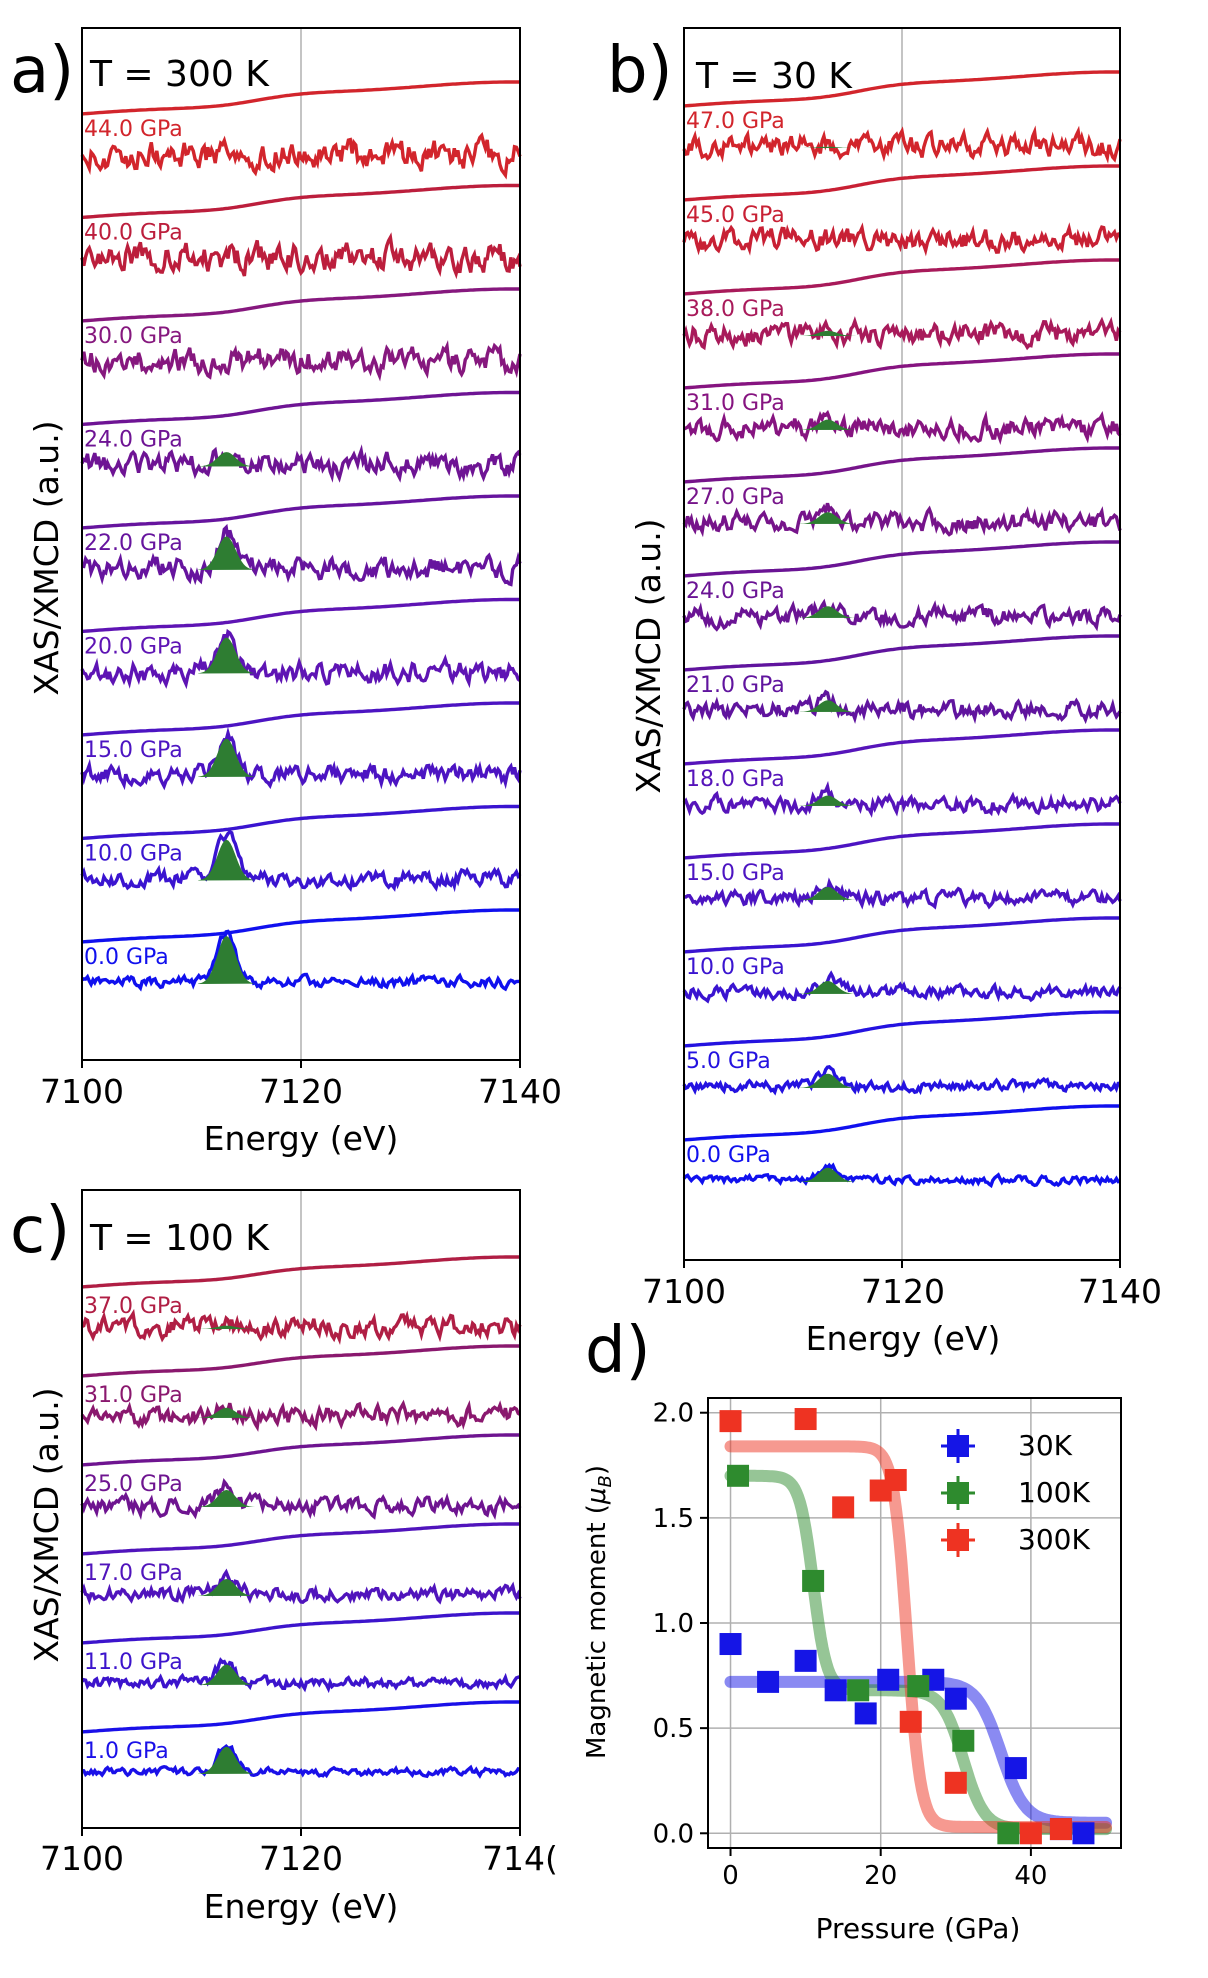 The height and width of the screenshot is (1978, 1208). What do you see at coordinates (179, 74) in the screenshot?
I see `panel-a-title: T = 300 K` at bounding box center [179, 74].